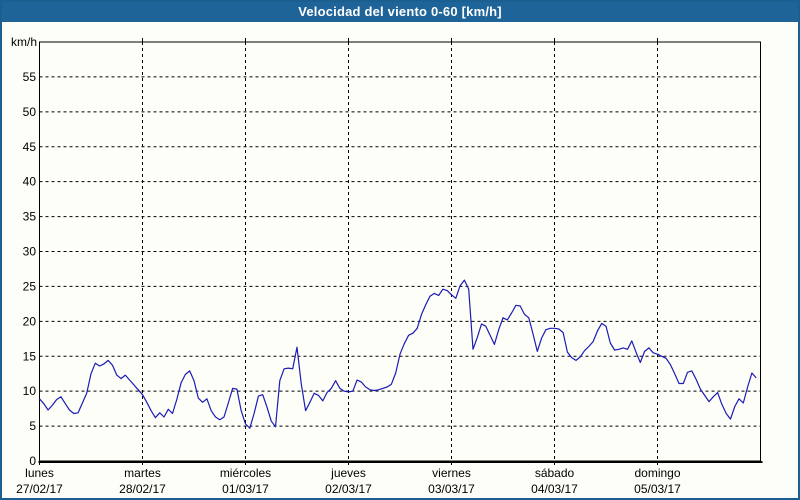 The height and width of the screenshot is (500, 800). What do you see at coordinates (142, 473) in the screenshot?
I see `x-axis-day-label: martes` at bounding box center [142, 473].